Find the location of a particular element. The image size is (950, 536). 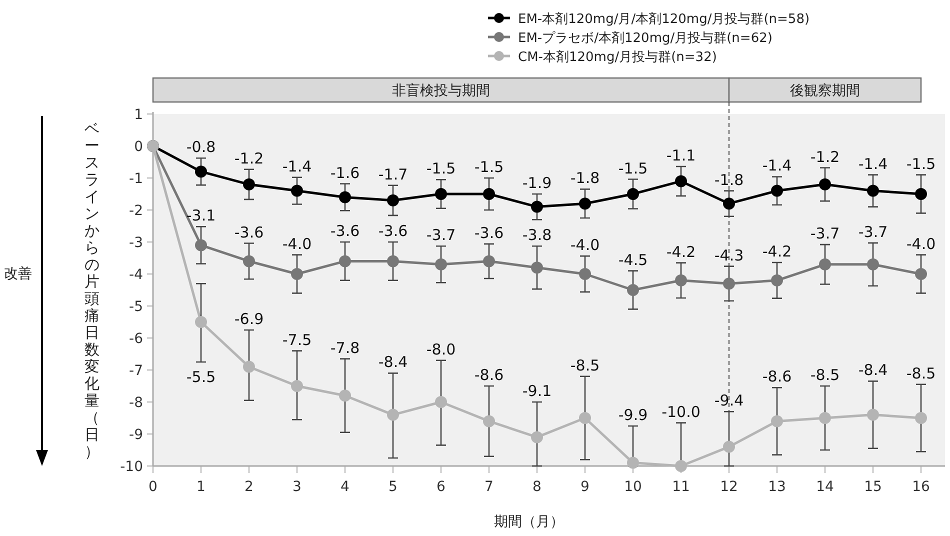

x-tick-label: 0 is located at coordinates (153, 487).